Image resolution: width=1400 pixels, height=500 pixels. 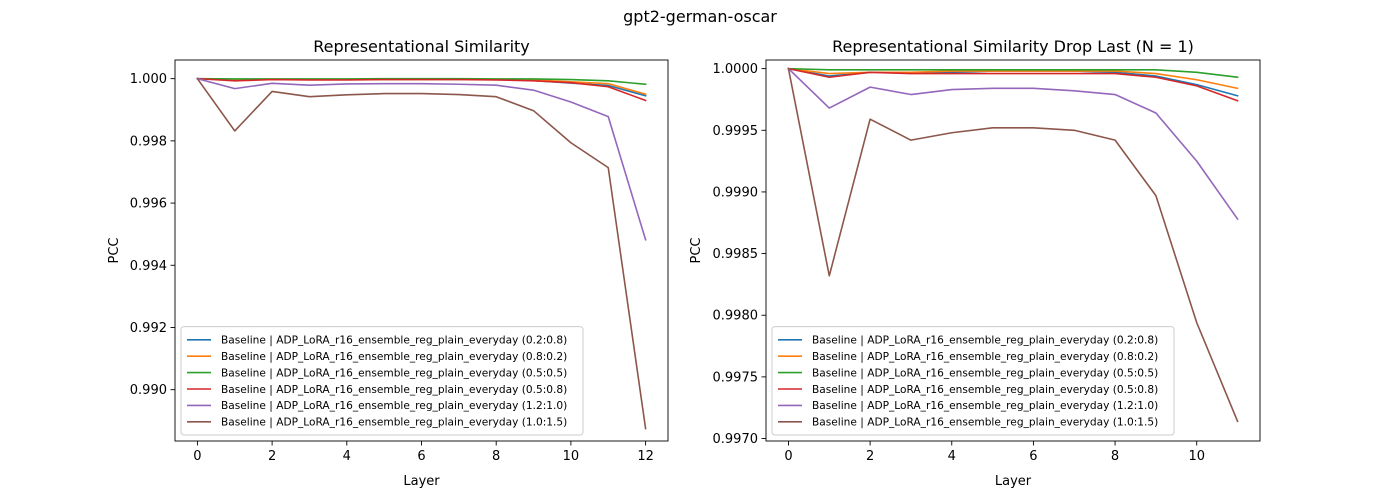 What do you see at coordinates (700, 16) in the screenshot?
I see `figure-title: gpt2-german-oscar` at bounding box center [700, 16].